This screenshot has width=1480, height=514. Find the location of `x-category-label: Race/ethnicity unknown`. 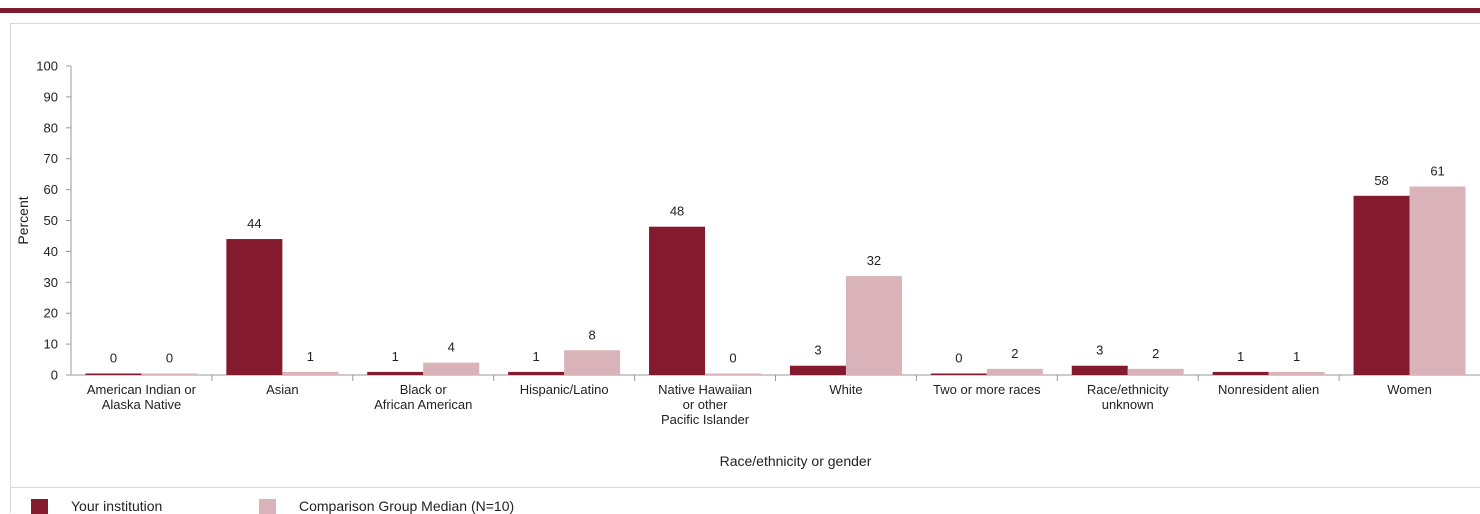

x-category-label: Race/ethnicity unknown is located at coordinates (1128, 397).